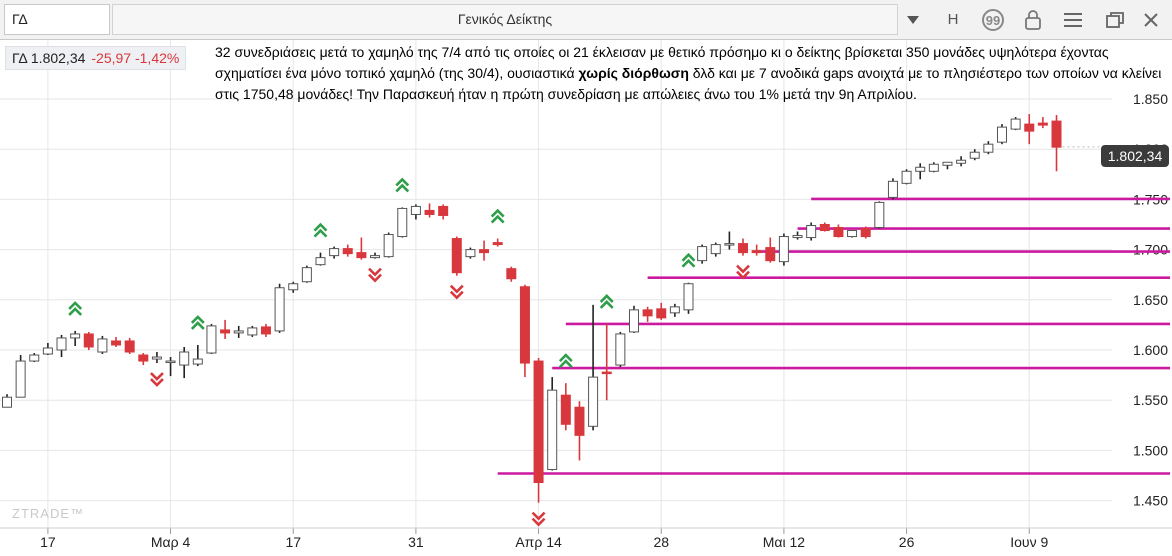 This screenshot has height=556, width=1172. What do you see at coordinates (907, 542) in the screenshot?
I see `x-tick-label: 26` at bounding box center [907, 542].